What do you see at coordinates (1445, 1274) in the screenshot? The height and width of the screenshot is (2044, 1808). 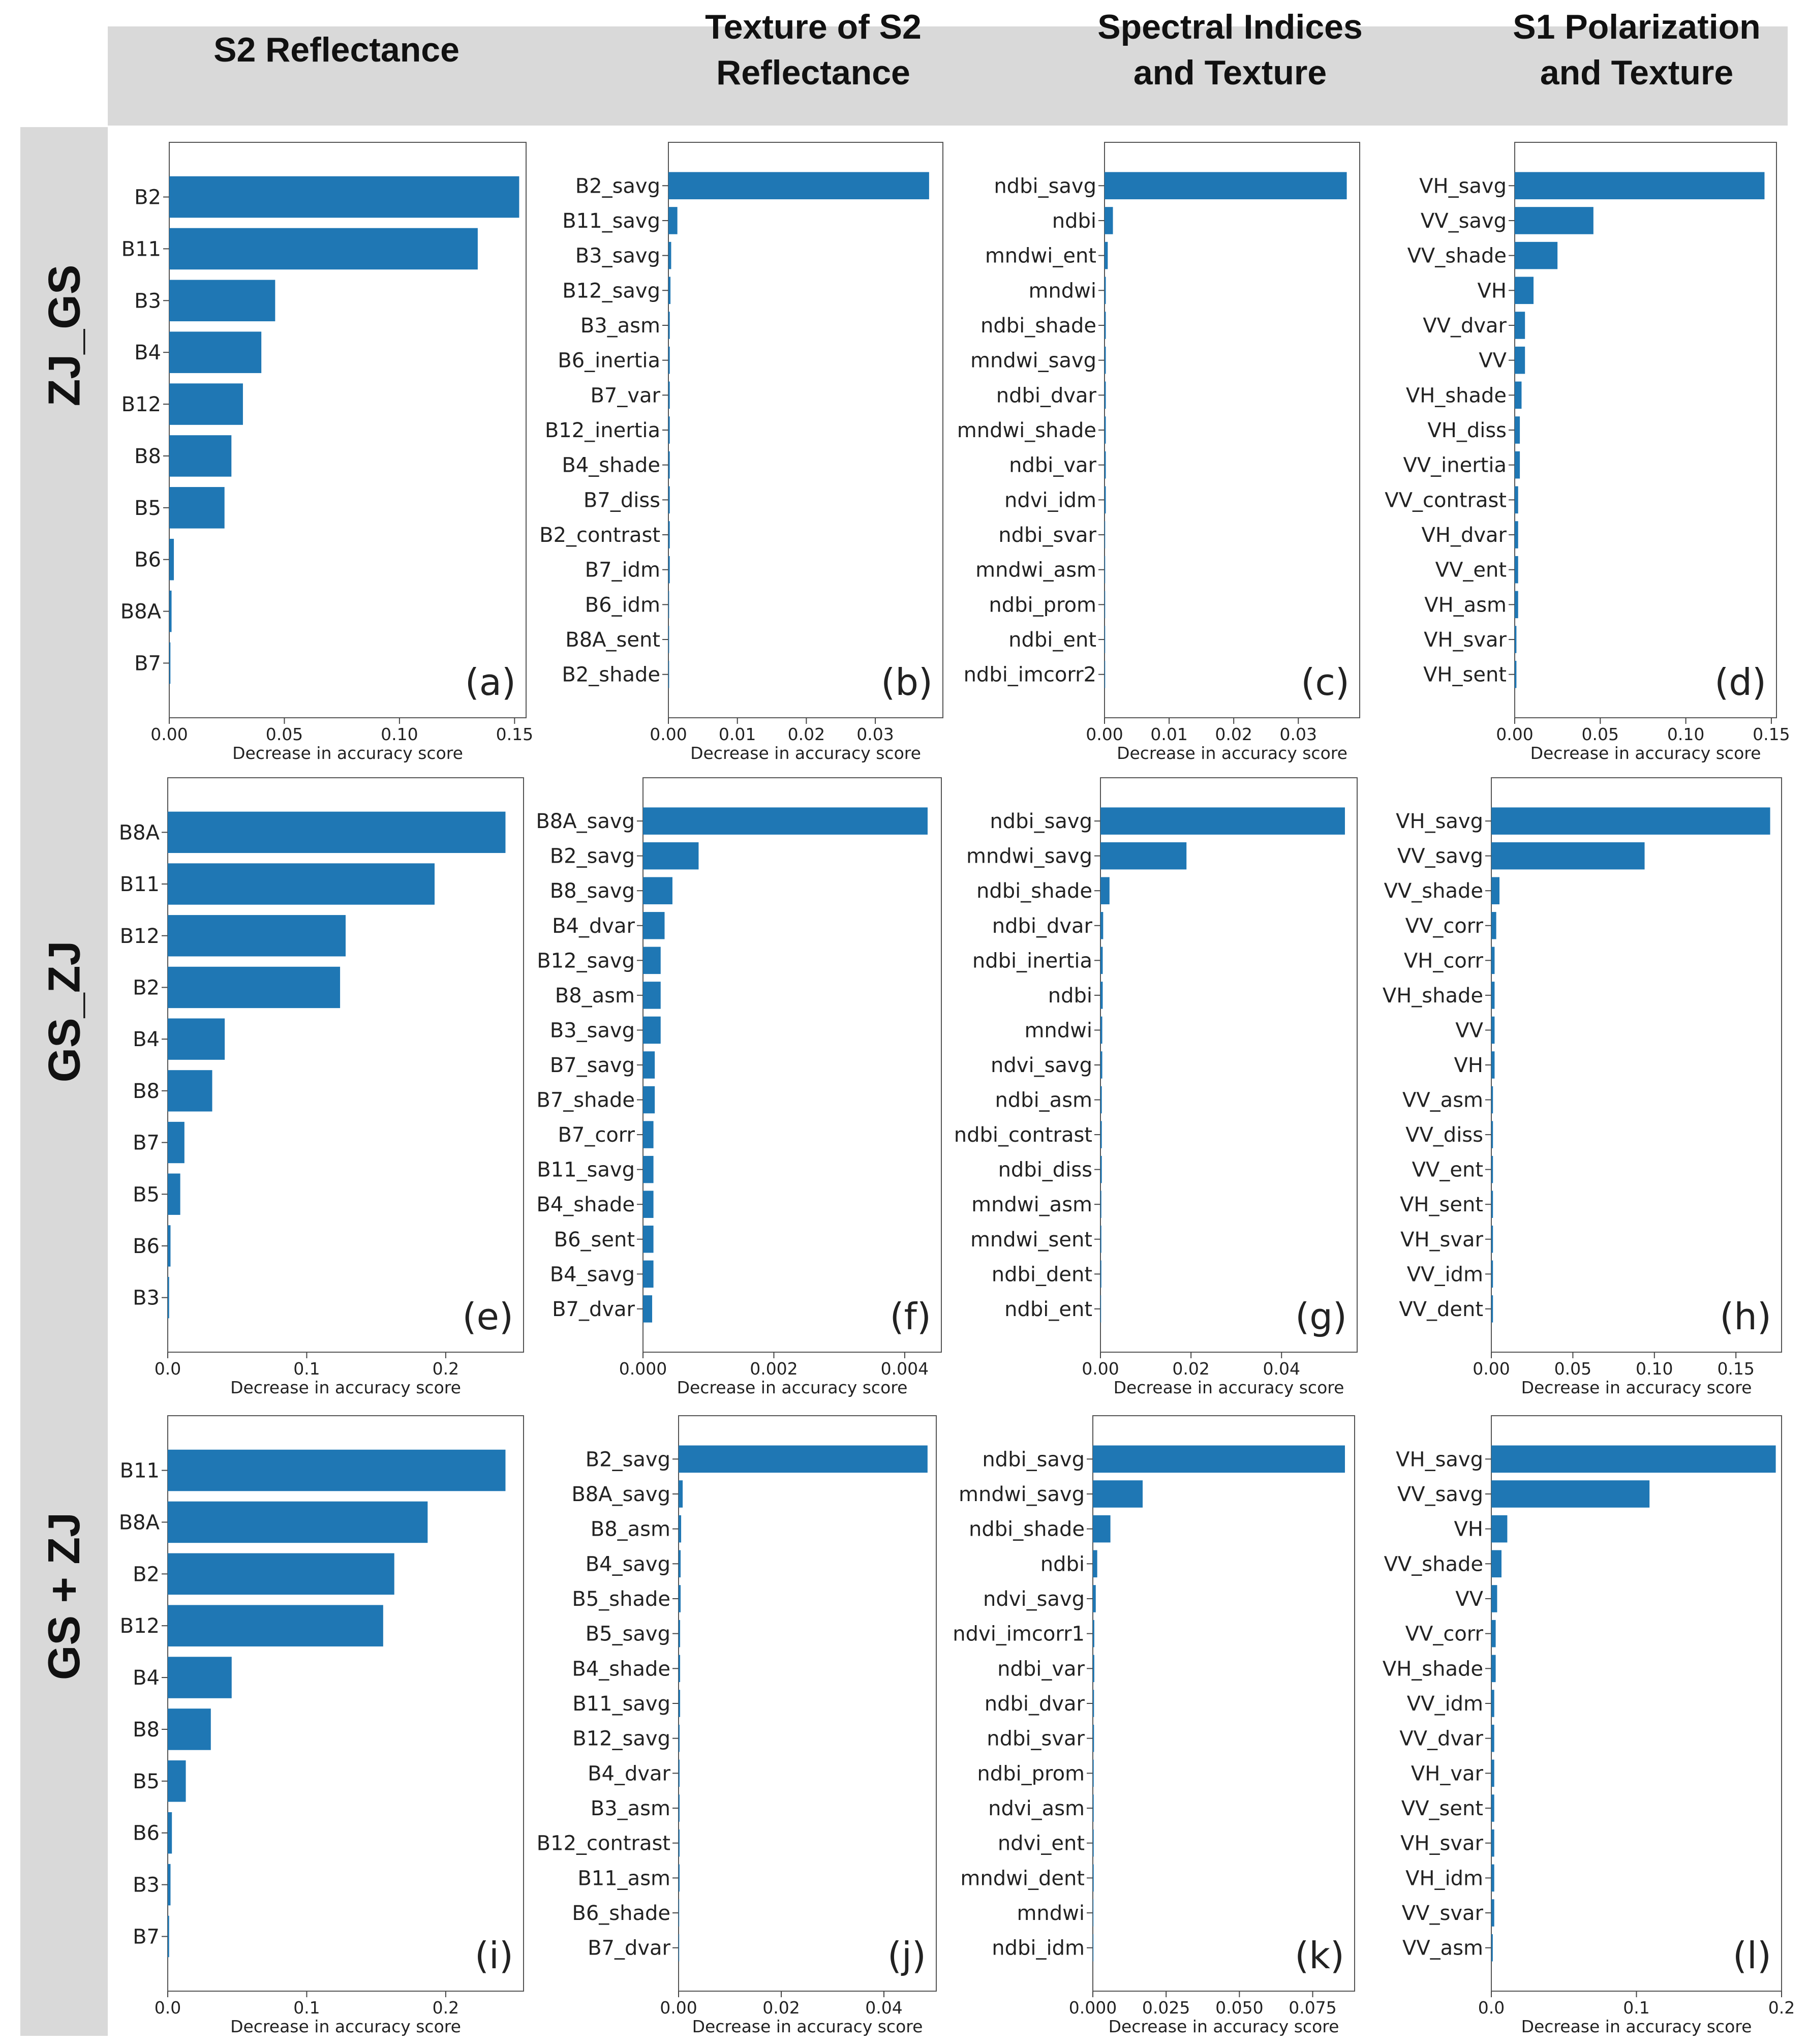 I see `chart-h-category-label: VV_idm` at bounding box center [1445, 1274].